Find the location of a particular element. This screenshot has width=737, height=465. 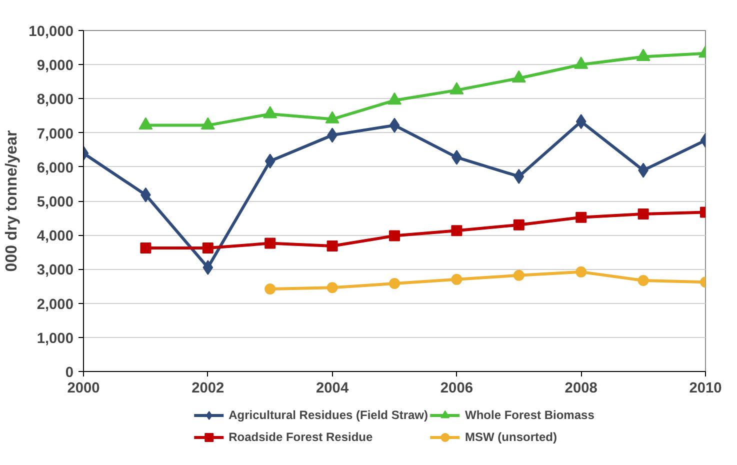

x-tick-label: 2006 is located at coordinates (457, 388).